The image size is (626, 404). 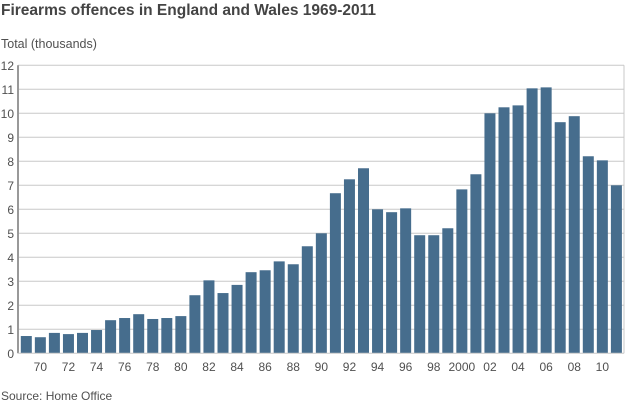 I want to click on x-tick-label: 84, so click(x=237, y=367).